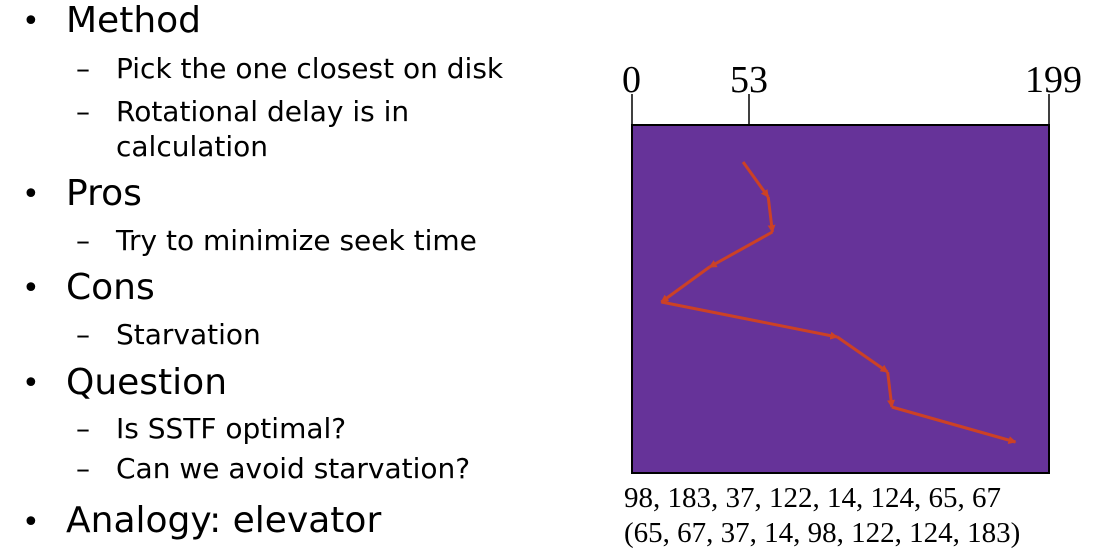  I want to click on request-queue-caption: 98, 183, 37, 122, 14, 124, 65, 67, so click(812, 498).